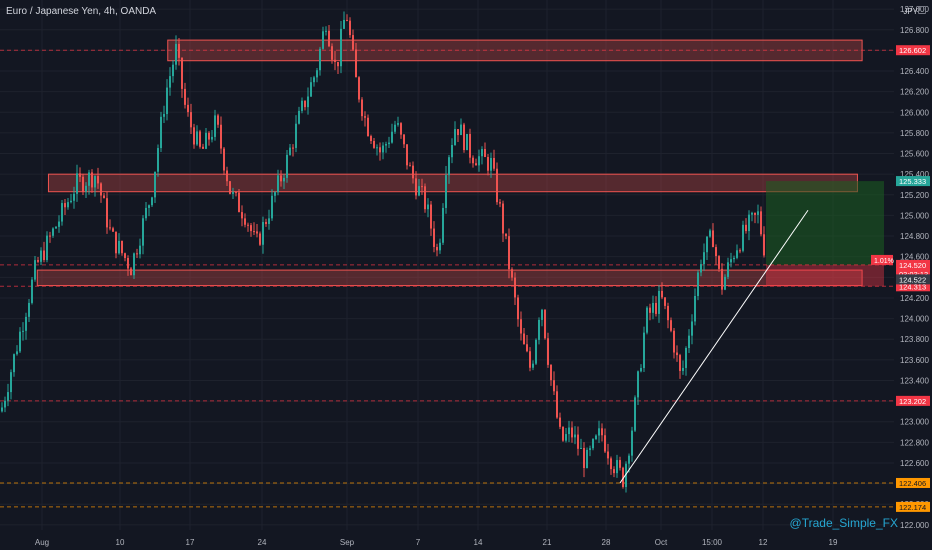 The image size is (932, 550). I want to click on price-tick-label: 124.800, so click(914, 236).